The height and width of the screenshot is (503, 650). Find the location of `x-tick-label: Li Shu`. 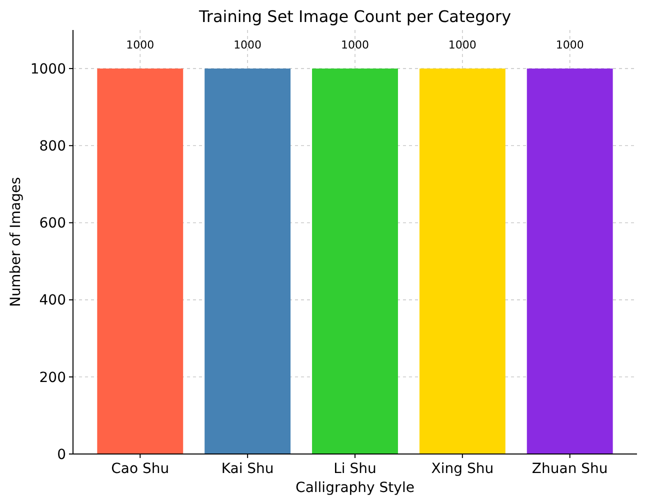

x-tick-label: Li Shu is located at coordinates (355, 469).